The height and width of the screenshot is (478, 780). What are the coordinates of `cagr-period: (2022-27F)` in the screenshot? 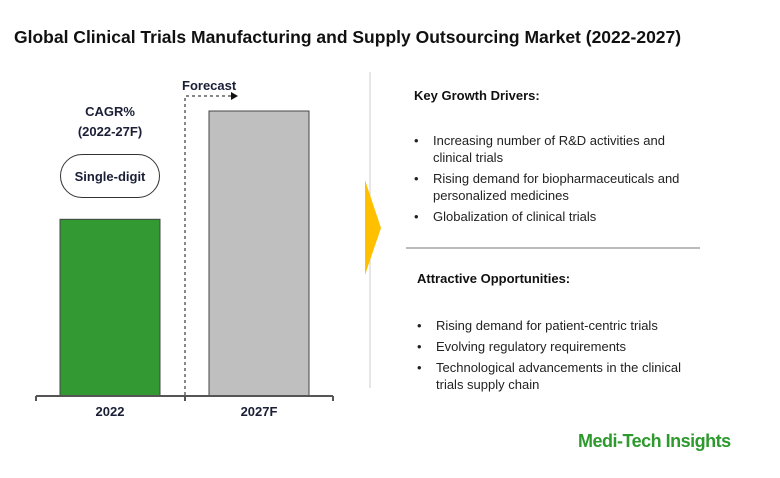 It's located at (110, 131).